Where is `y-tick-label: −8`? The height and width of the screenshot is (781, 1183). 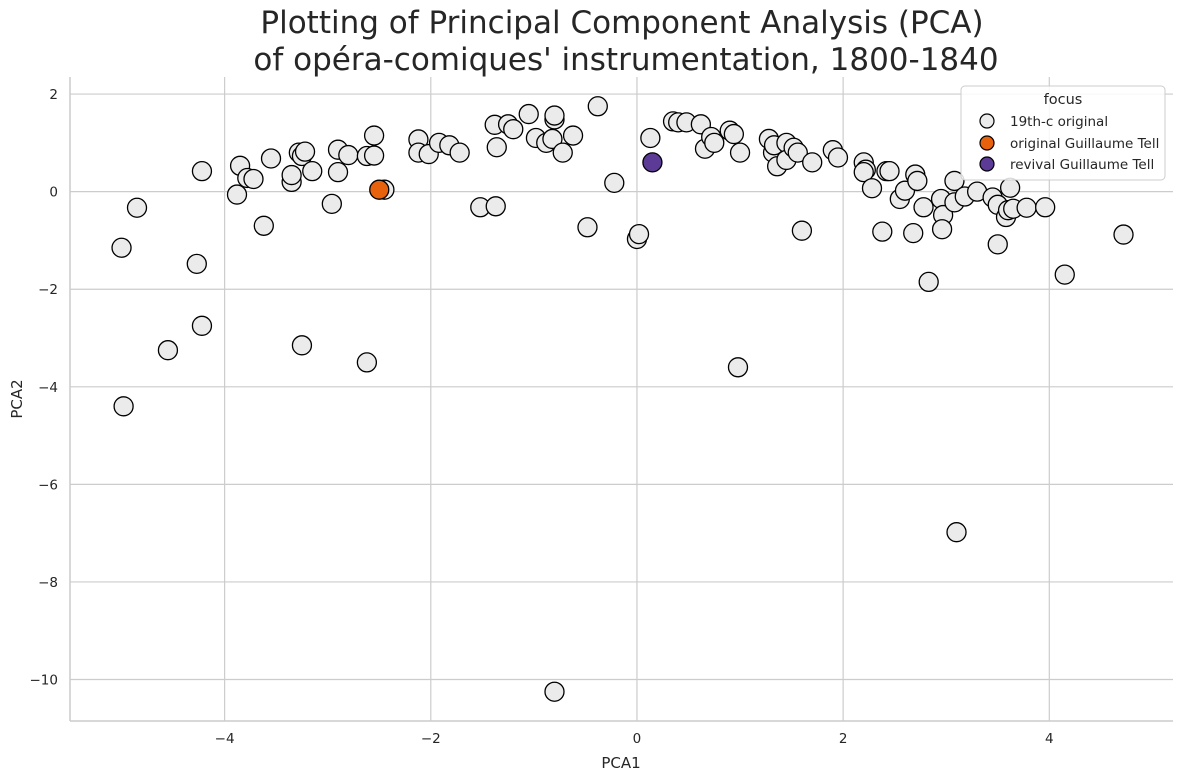
y-tick-label: −8 is located at coordinates (48, 583).